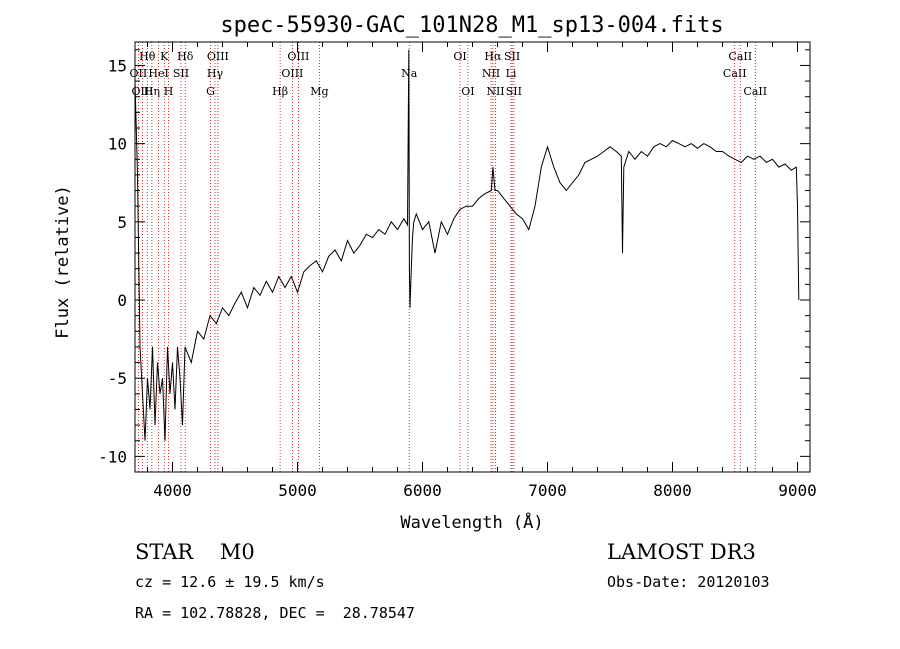  What do you see at coordinates (117, 65) in the screenshot?
I see `y-tick-label: 15` at bounding box center [117, 65].